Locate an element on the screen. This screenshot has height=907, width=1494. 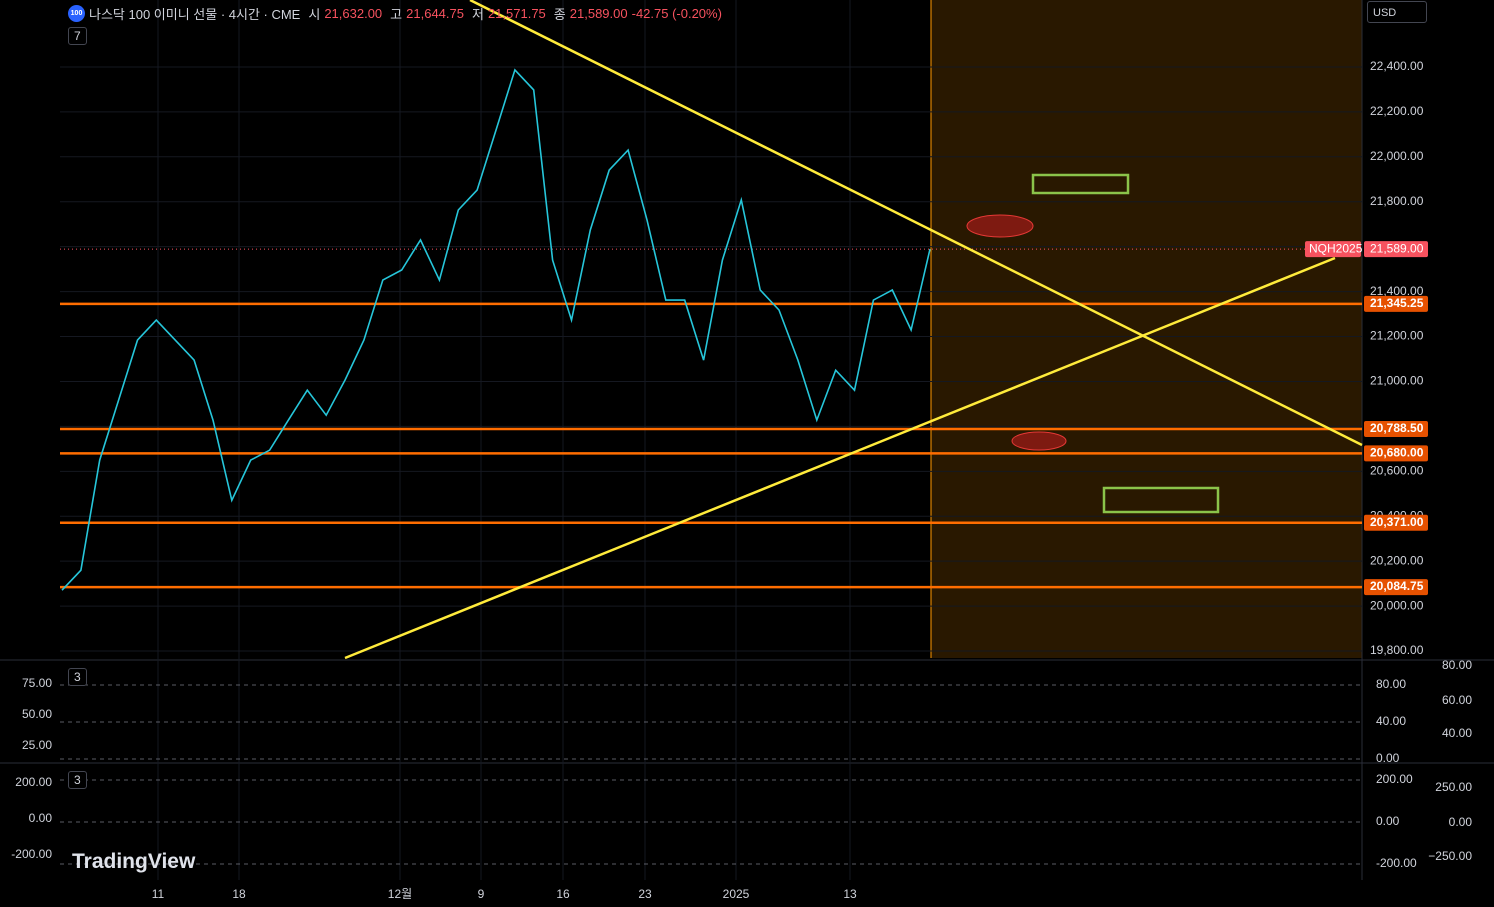
time-axis: 11 18 12월 9 16 23 2025 13 is located at coordinates (504, 894).